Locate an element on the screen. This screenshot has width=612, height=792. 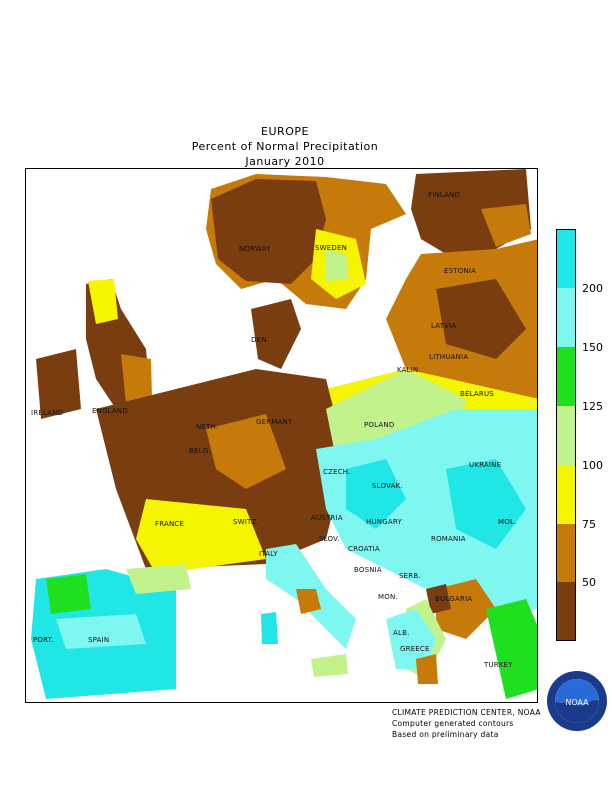
country-label-mon: MON. is located at coordinates (388, 597).